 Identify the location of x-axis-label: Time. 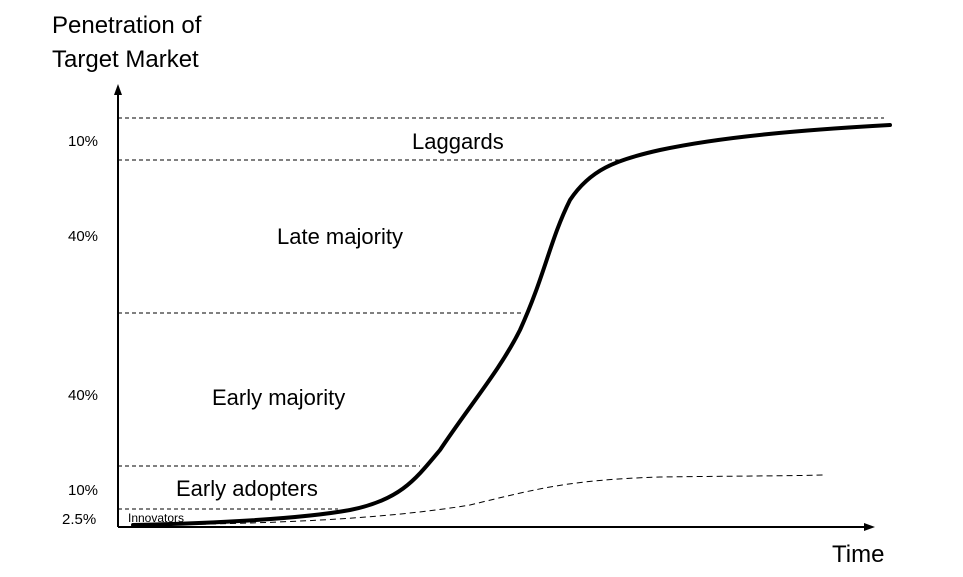
(858, 554).